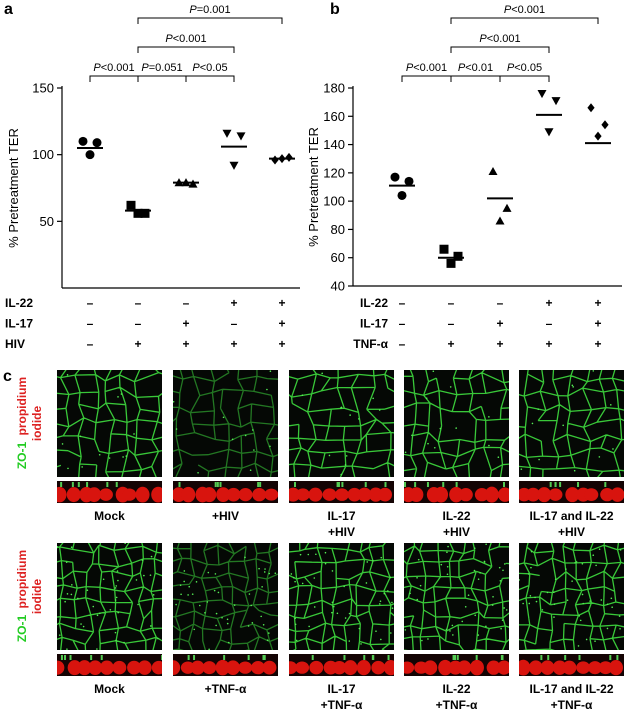  Describe the element at coordinates (7, 376) in the screenshot. I see `panel-letter: c` at that location.